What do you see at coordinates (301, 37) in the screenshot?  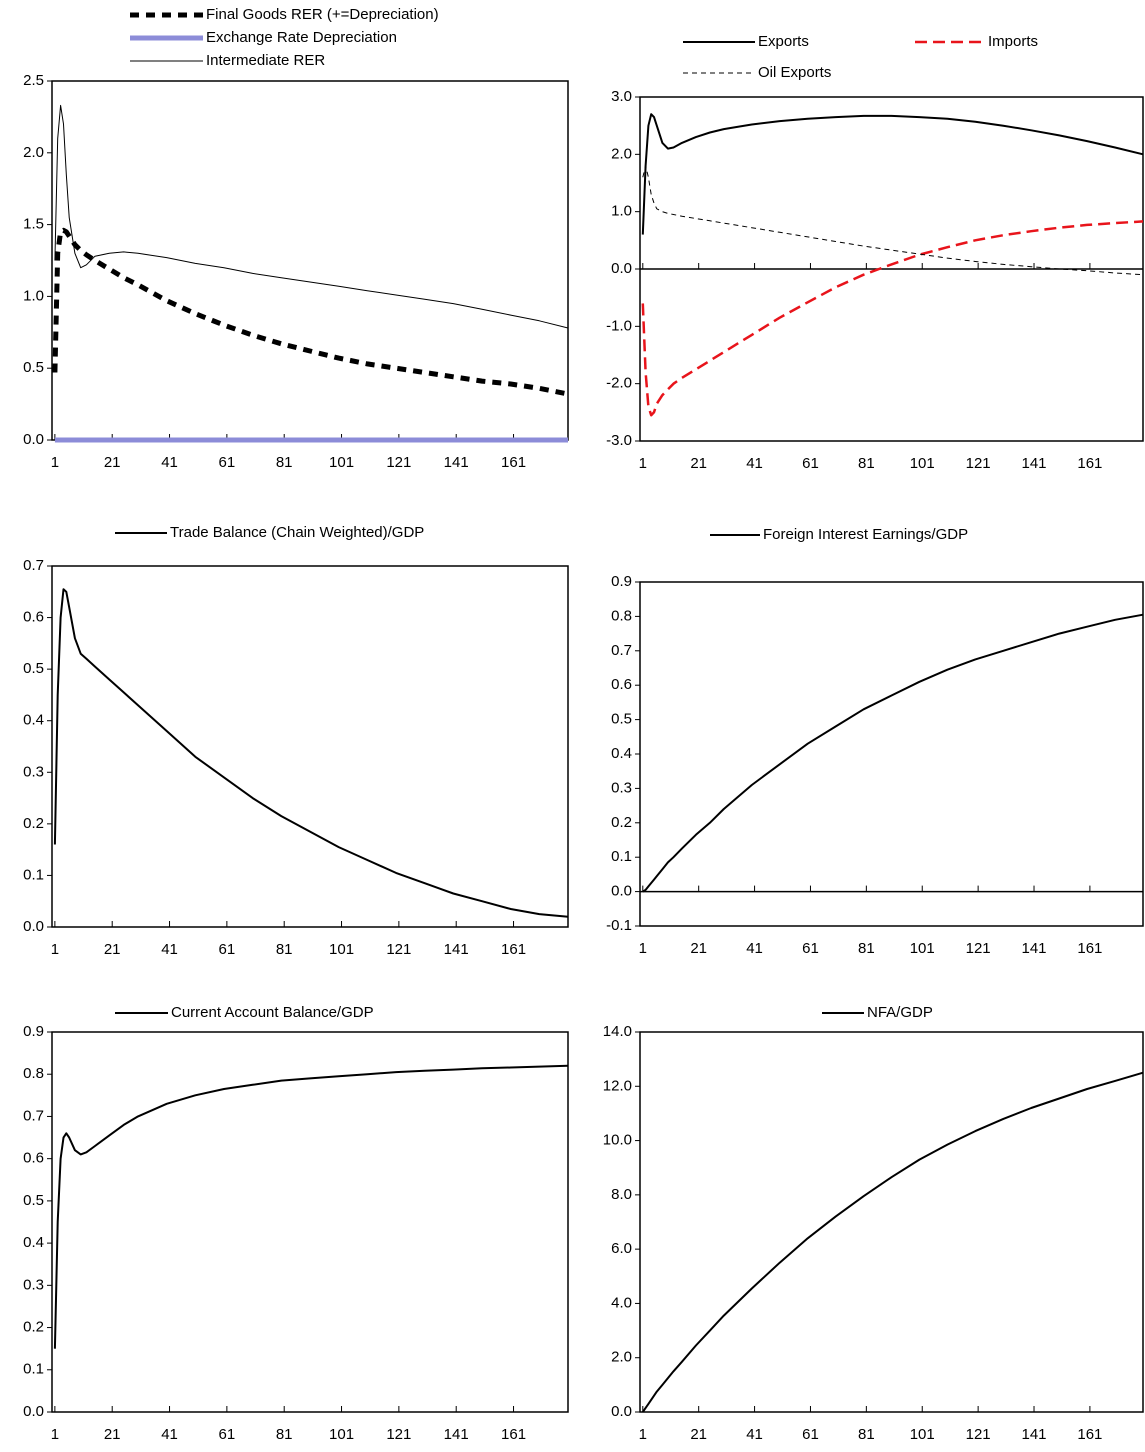 I see `legend-label: Exchange Rate Depreciation` at bounding box center [301, 37].